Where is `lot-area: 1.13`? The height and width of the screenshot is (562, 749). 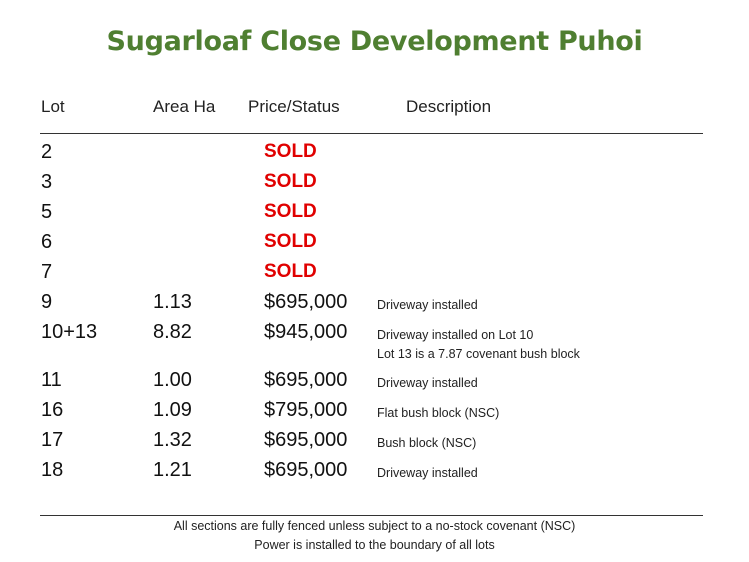 lot-area: 1.13 is located at coordinates (172, 302).